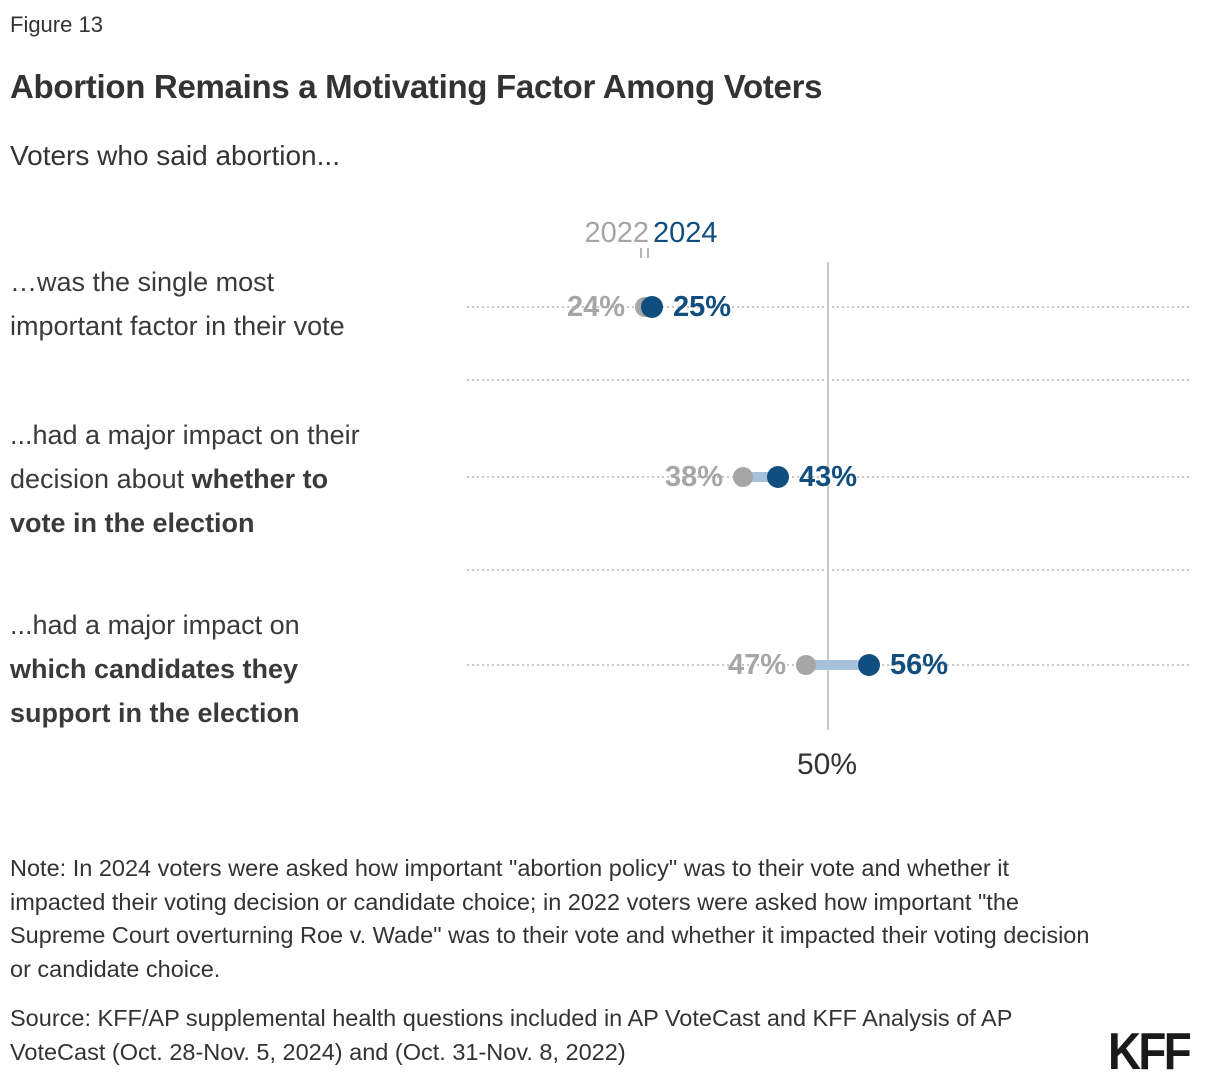  Describe the element at coordinates (185, 435) in the screenshot. I see `category-label-line: ...had a major impact on their` at that location.